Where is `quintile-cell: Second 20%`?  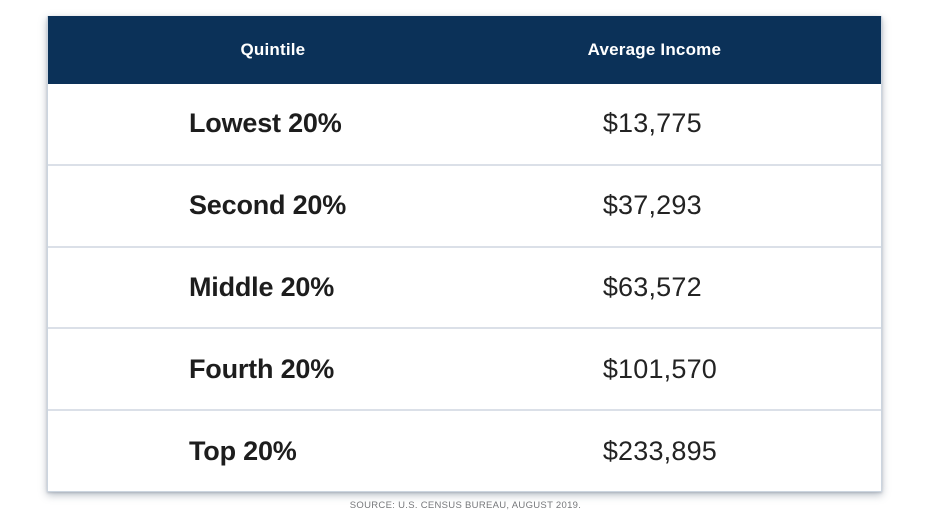 quintile-cell: Second 20% is located at coordinates (268, 205).